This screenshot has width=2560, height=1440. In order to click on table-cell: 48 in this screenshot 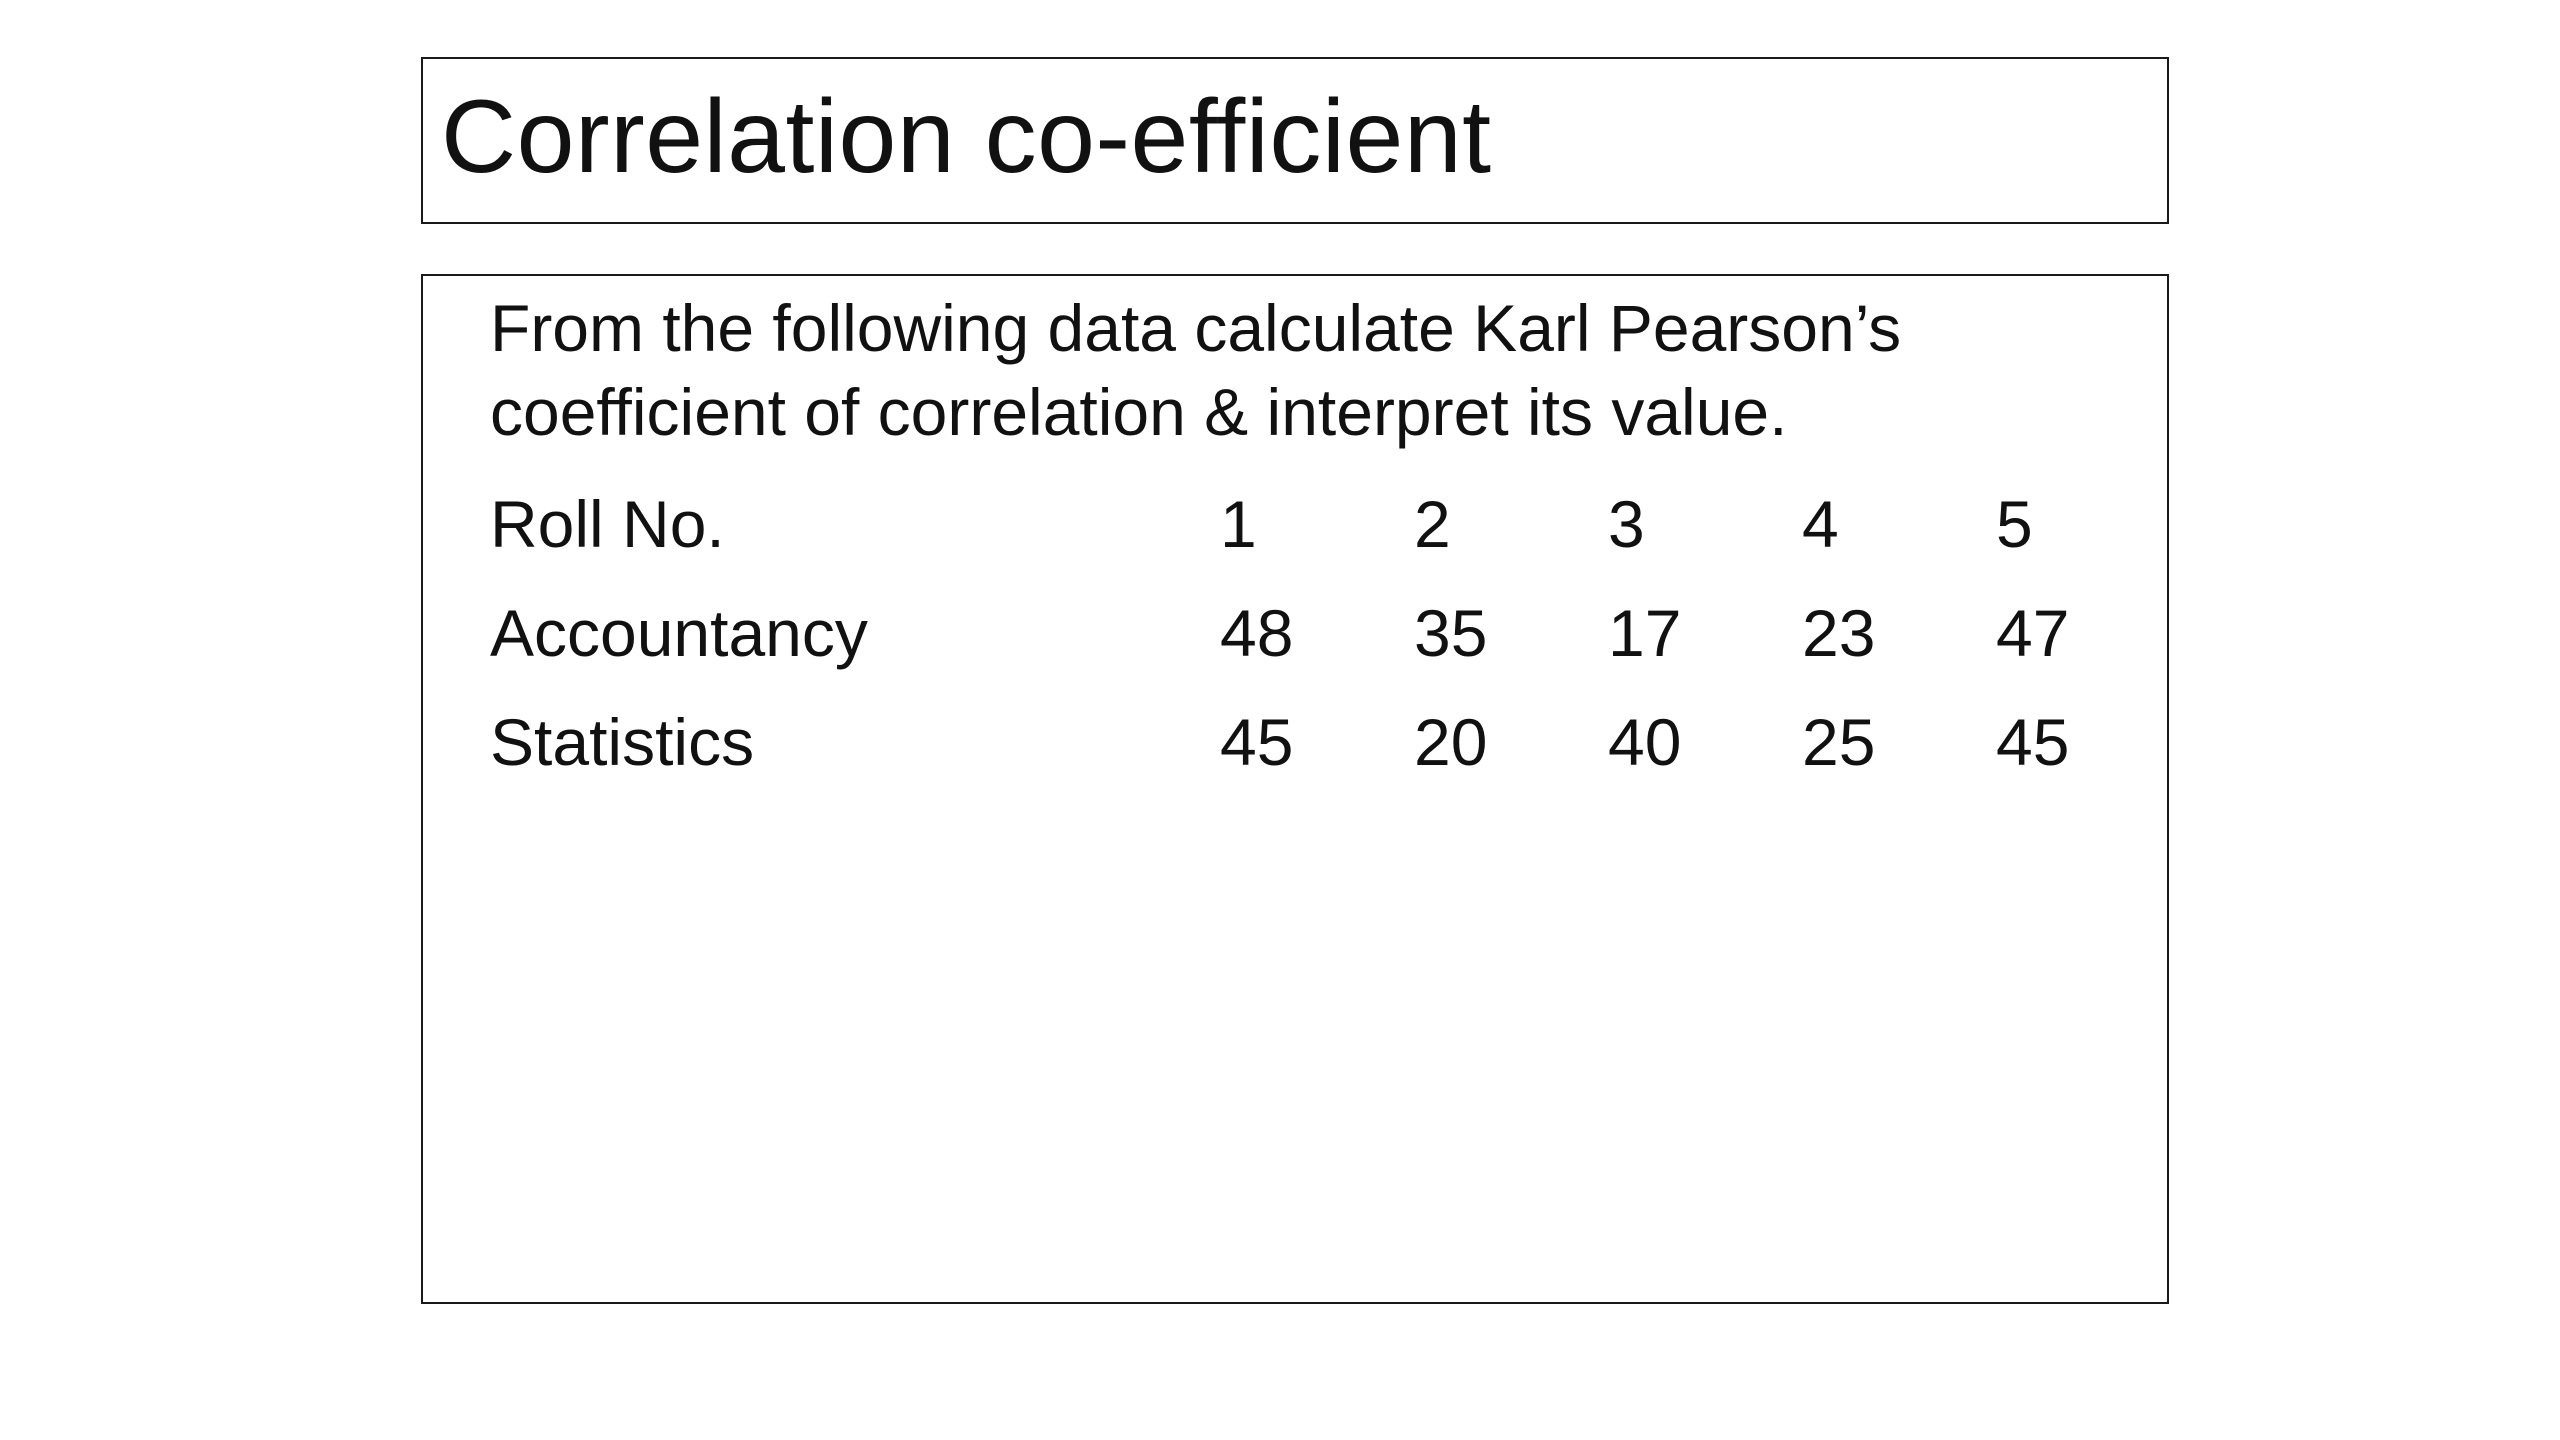, I will do `click(1257, 632)`.